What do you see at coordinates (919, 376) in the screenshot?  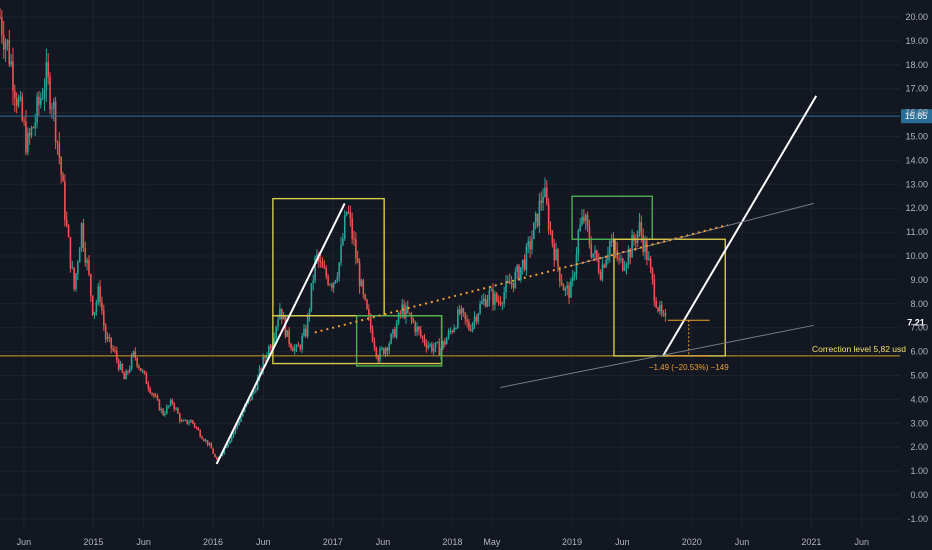 I see `y-tick-label: 5.00` at bounding box center [919, 376].